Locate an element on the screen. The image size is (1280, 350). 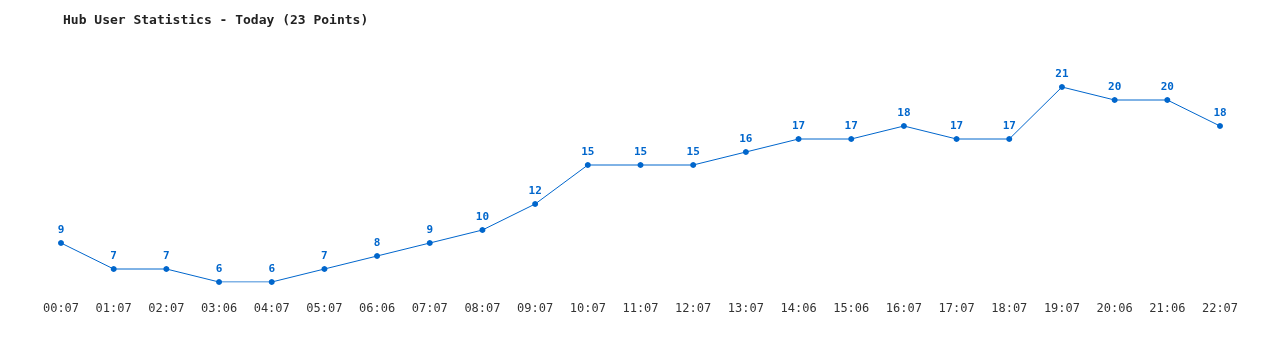
x-tick-label: 07:07 is located at coordinates (429, 308).